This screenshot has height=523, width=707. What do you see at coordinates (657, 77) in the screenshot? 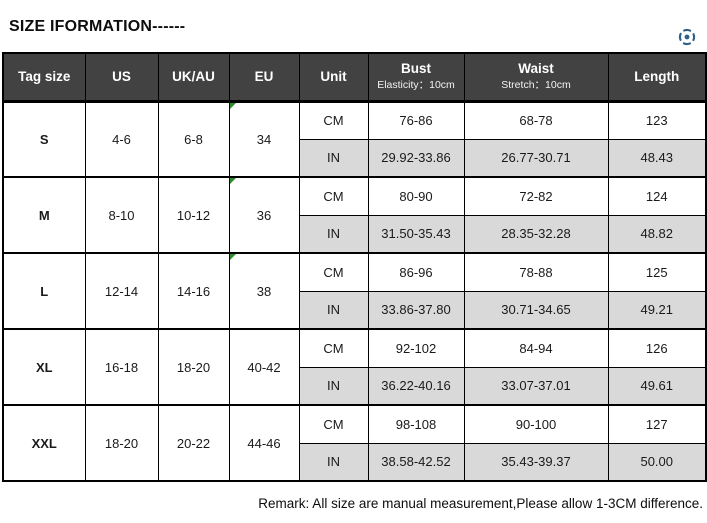
I see `col-header-length: Length` at bounding box center [657, 77].